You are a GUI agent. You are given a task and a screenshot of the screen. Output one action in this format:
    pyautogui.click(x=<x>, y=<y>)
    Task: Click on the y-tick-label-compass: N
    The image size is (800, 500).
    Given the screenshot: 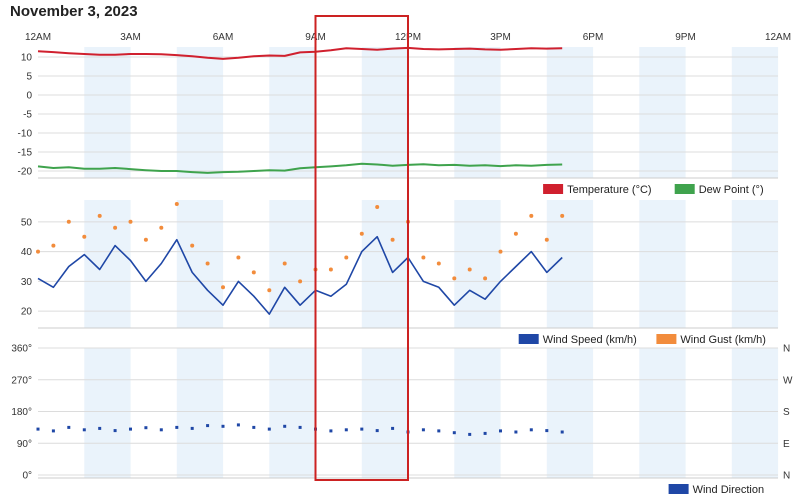 What is the action you would take?
    pyautogui.click(x=786, y=476)
    